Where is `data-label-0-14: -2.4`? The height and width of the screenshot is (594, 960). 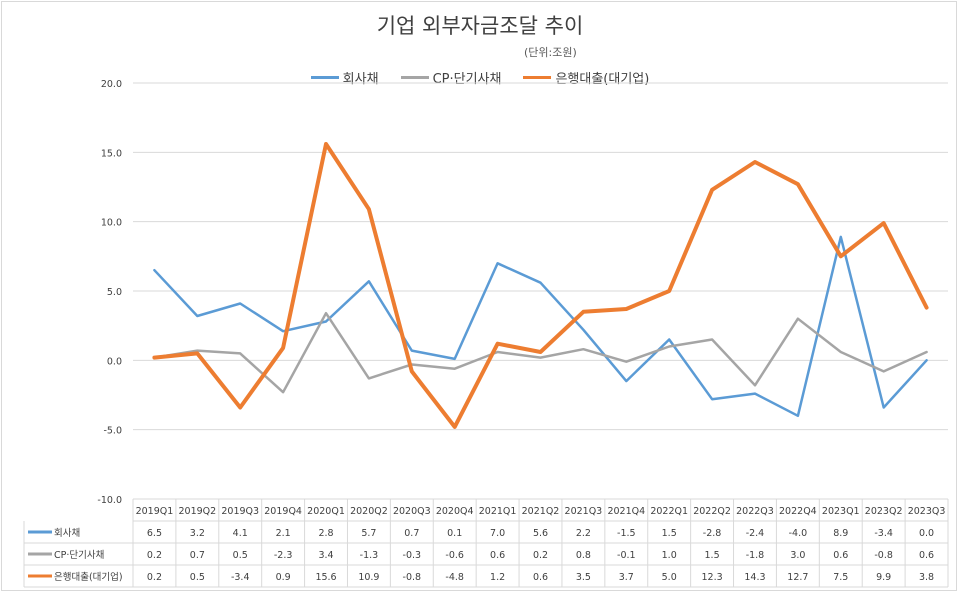
data-label-0-14: -2.4 is located at coordinates (755, 533).